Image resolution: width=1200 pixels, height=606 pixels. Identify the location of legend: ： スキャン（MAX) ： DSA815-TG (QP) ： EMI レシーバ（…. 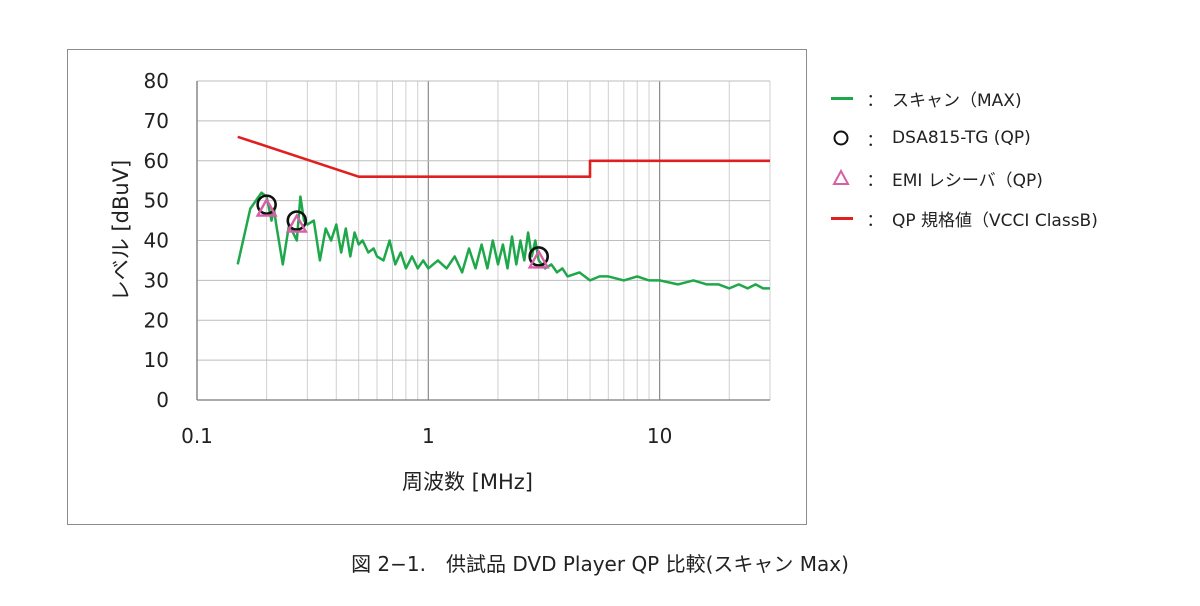
(963, 158).